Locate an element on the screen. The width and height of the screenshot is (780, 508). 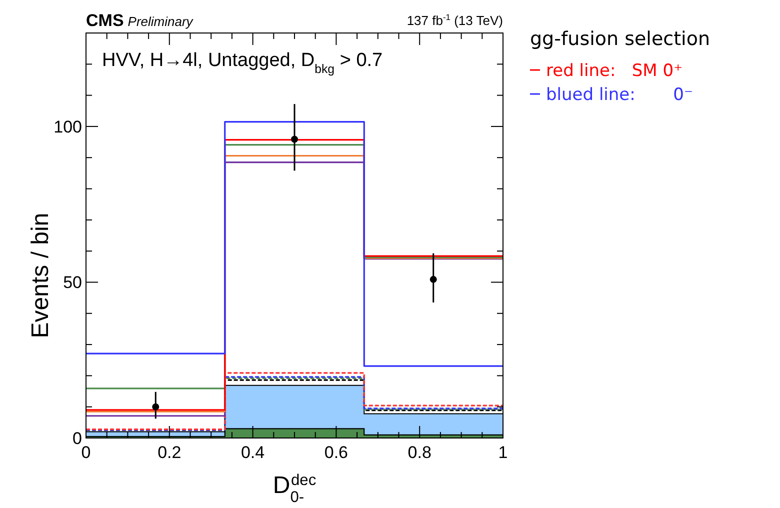
annotation: HVV, H→4l, Untagged, D$_{bkg}$ > 0.7 is located at coordinates (242, 63).